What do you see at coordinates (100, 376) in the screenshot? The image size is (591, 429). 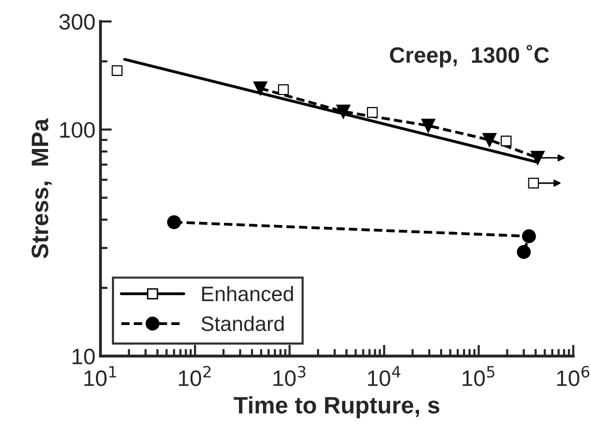 I see `x-tick-label: 10$^{1}$` at bounding box center [100, 376].